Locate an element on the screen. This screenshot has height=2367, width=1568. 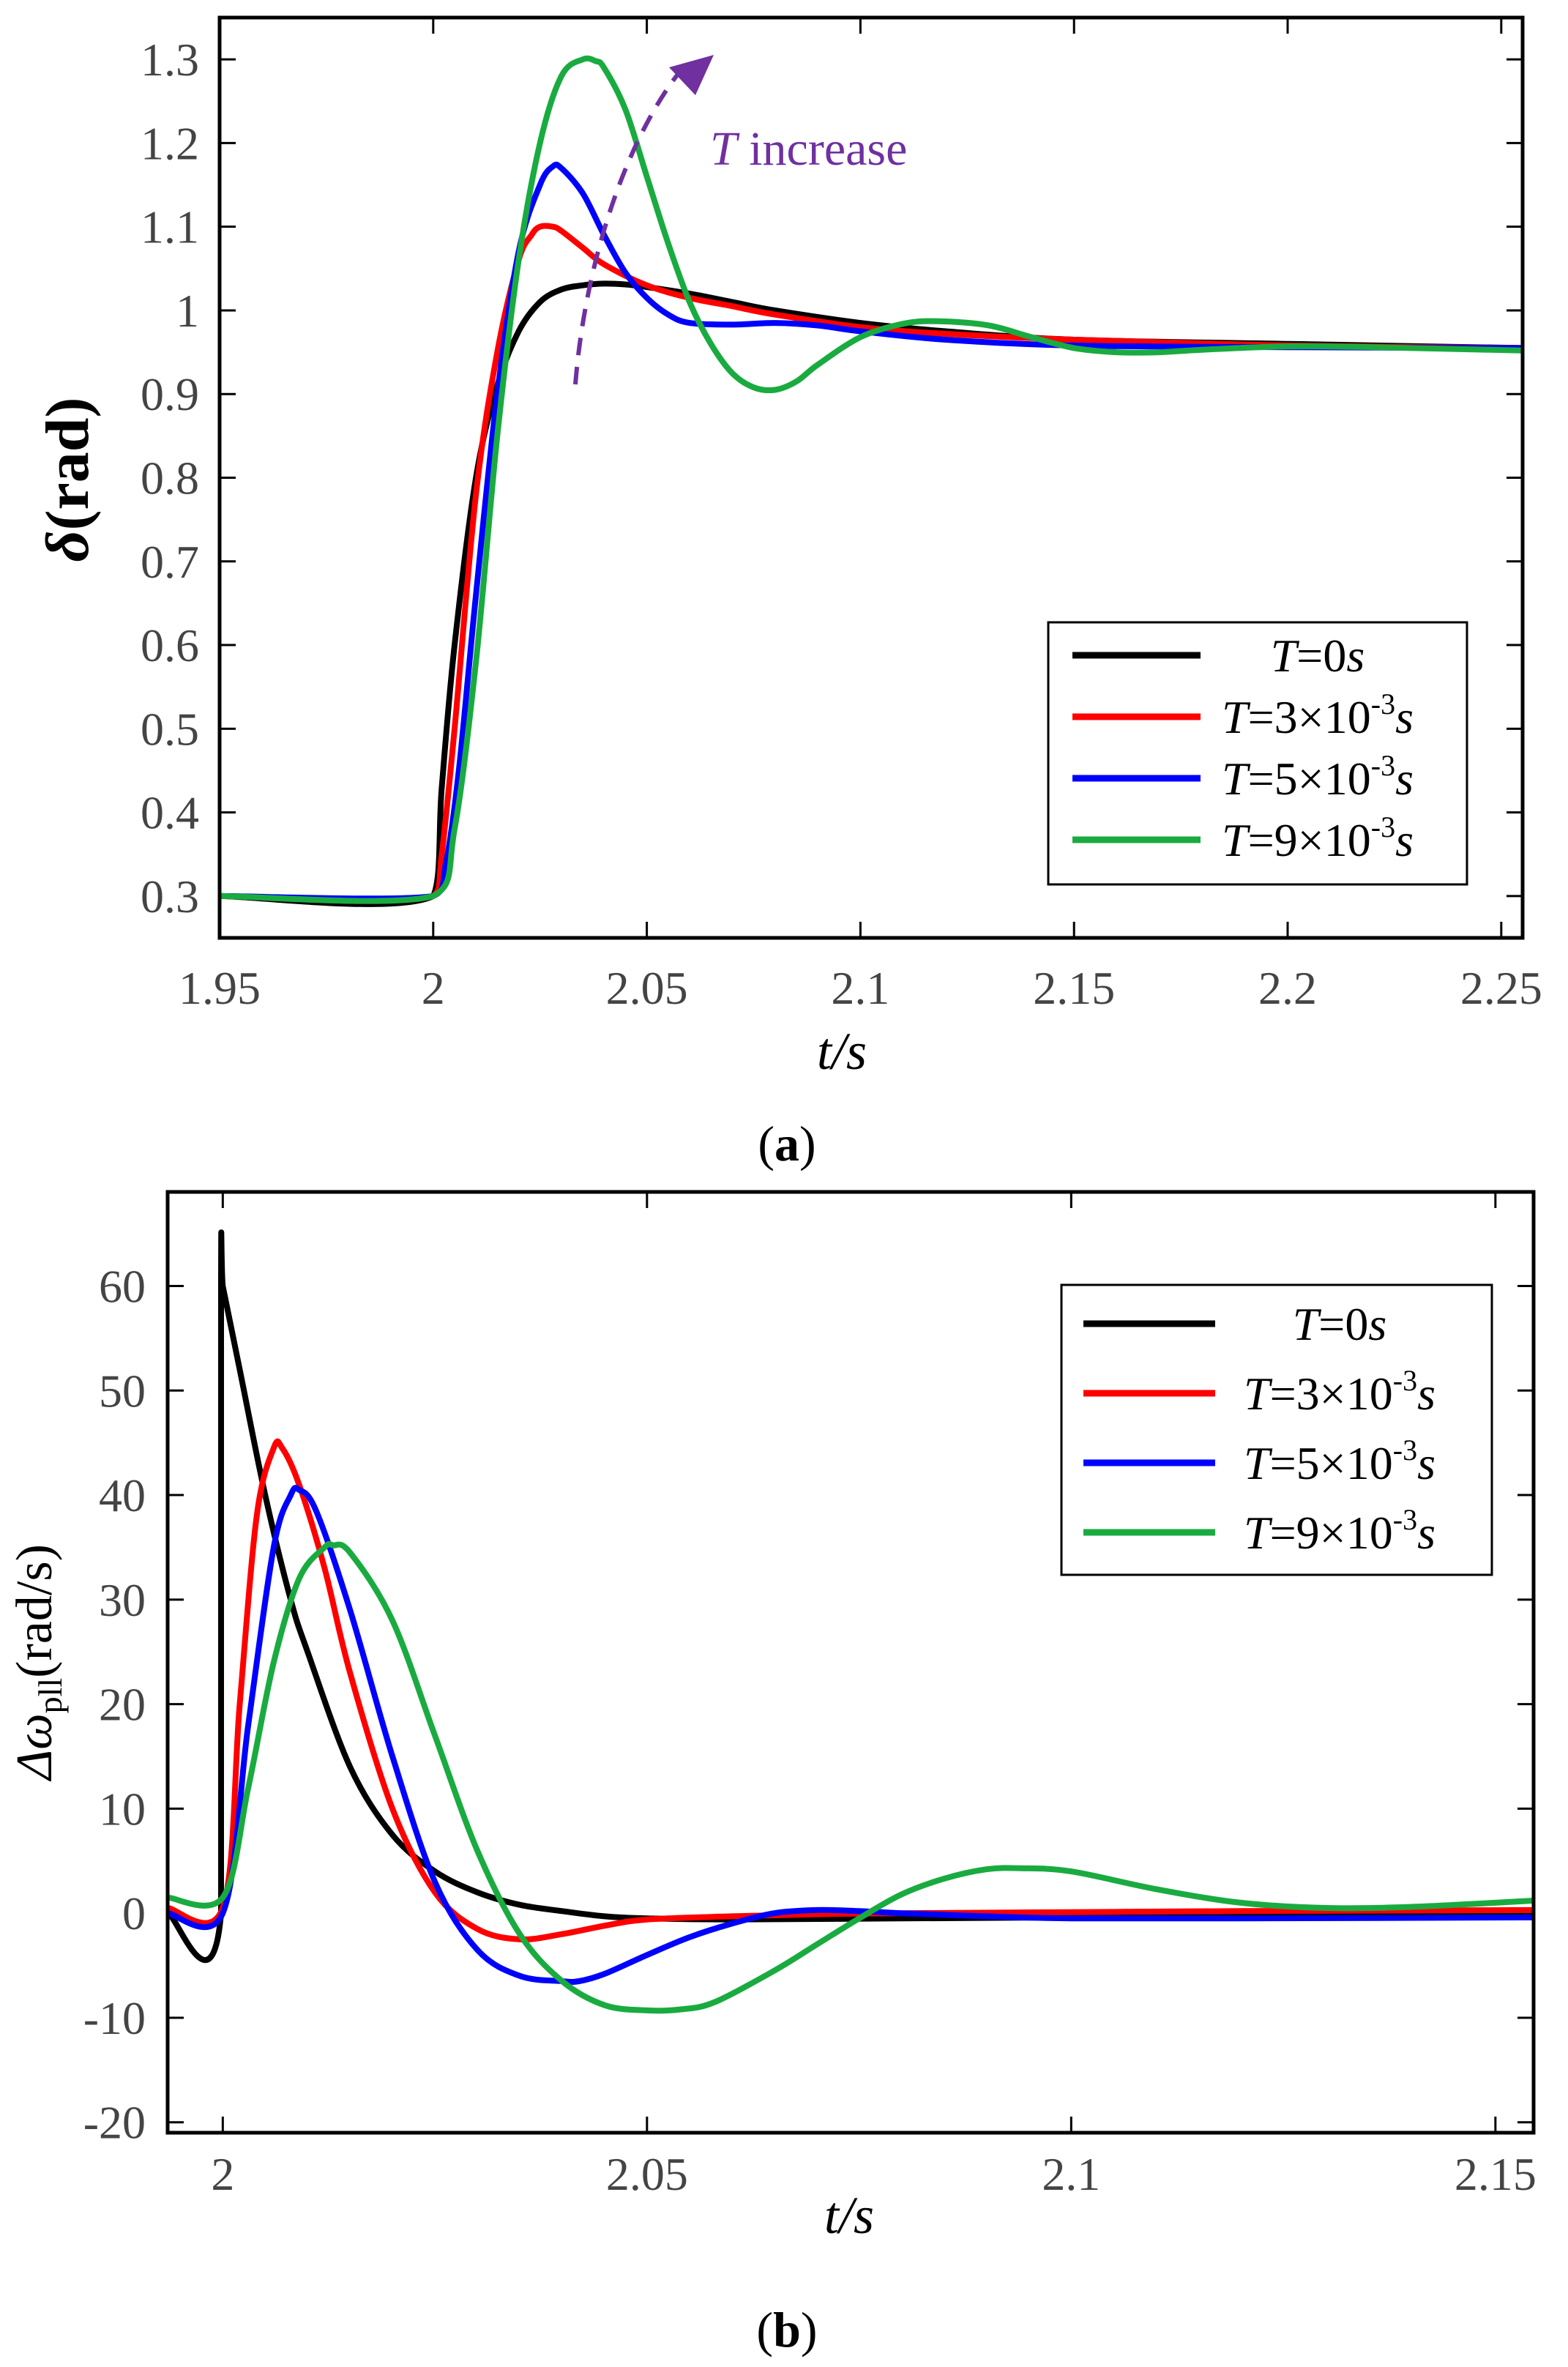
legend-b: T=0sT=3×10-3sT=5×10-3sT=9×10-3s is located at coordinates (1276, 1429).